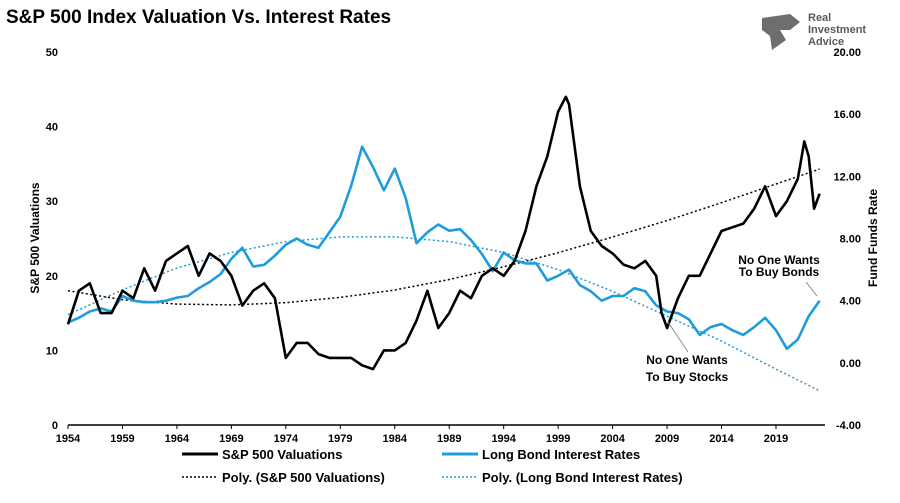 This screenshot has height=503, width=900. Describe the element at coordinates (687, 360) in the screenshot. I see `annotation-stocks-line-1: No One Wants` at that location.